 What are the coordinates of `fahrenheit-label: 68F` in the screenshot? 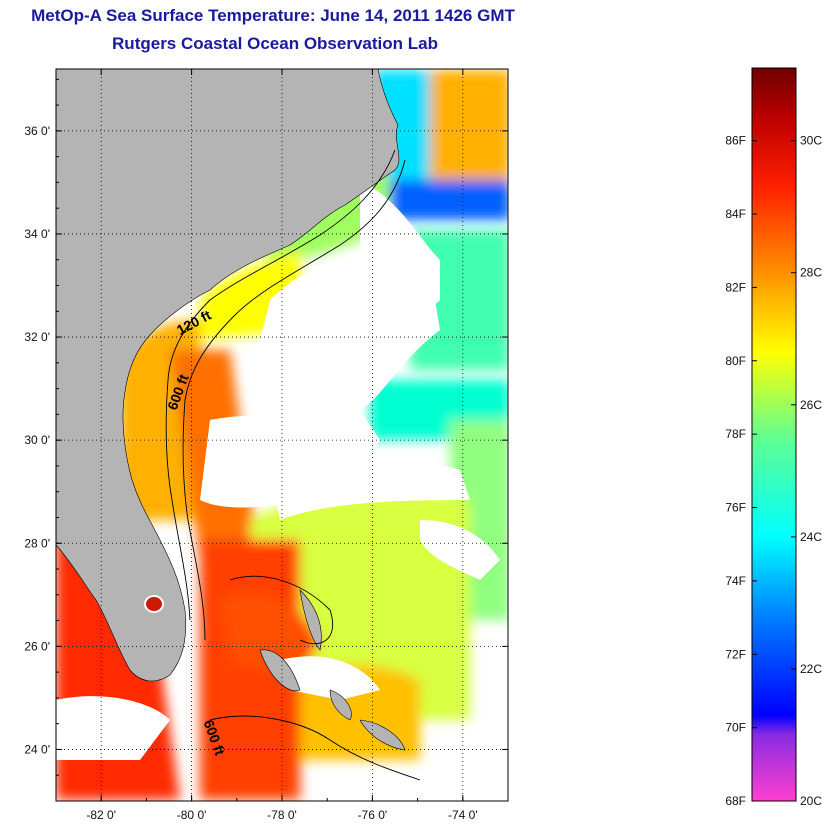 It's located at (735, 801).